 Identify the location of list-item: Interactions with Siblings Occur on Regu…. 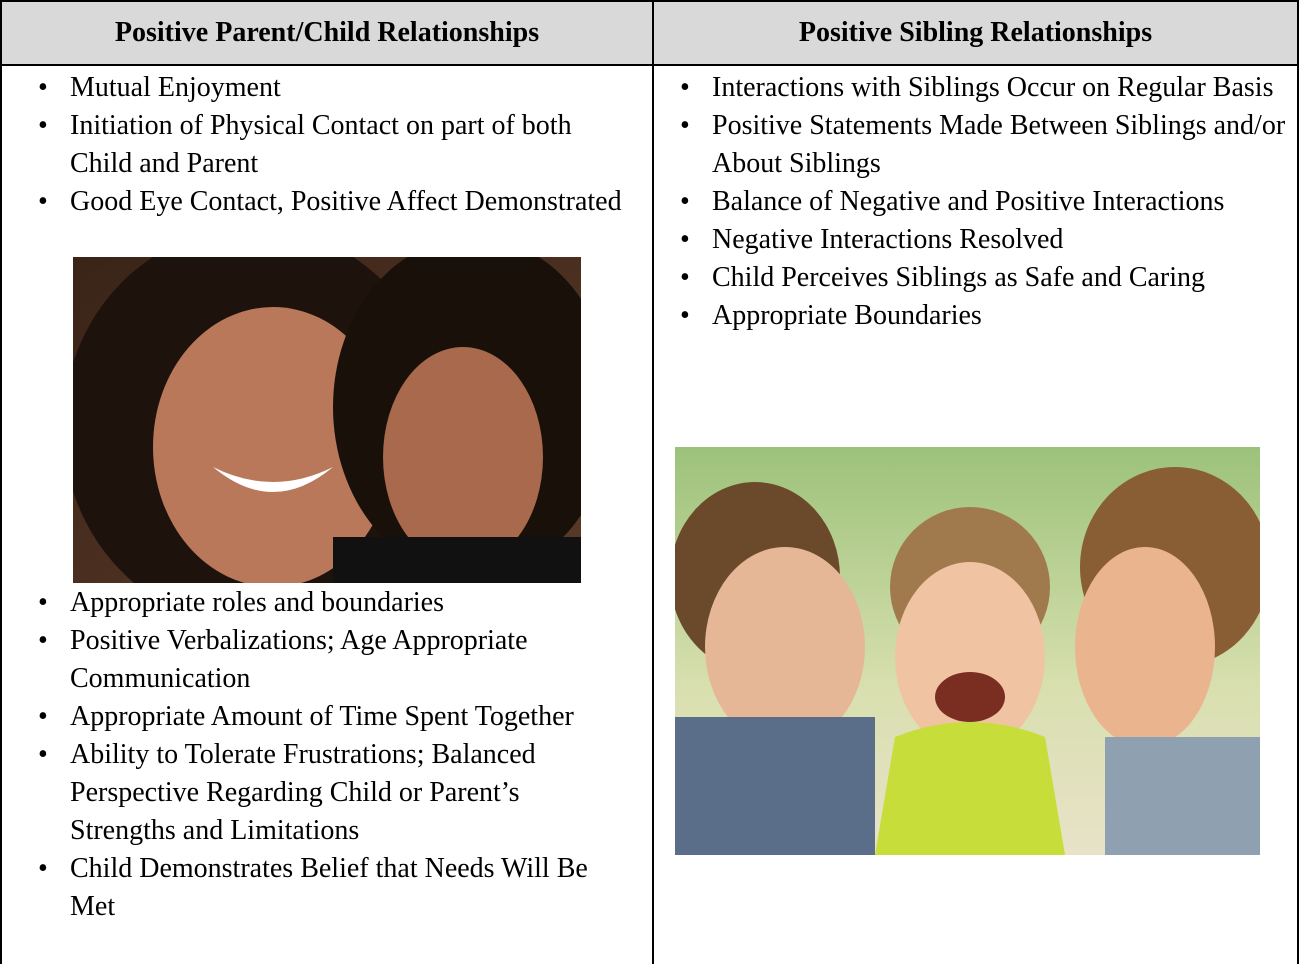
(983, 88).